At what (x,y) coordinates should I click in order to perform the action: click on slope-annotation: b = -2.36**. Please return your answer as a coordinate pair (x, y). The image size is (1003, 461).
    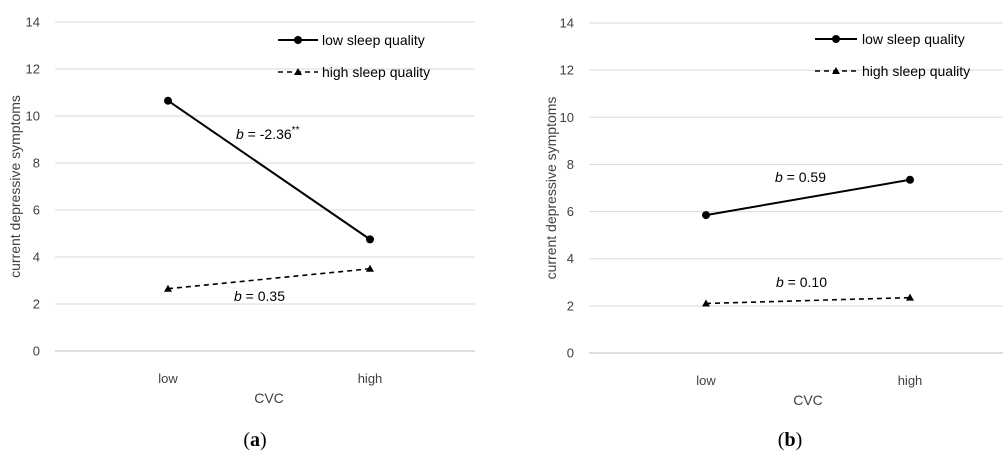
    Looking at the image, I should click on (268, 133).